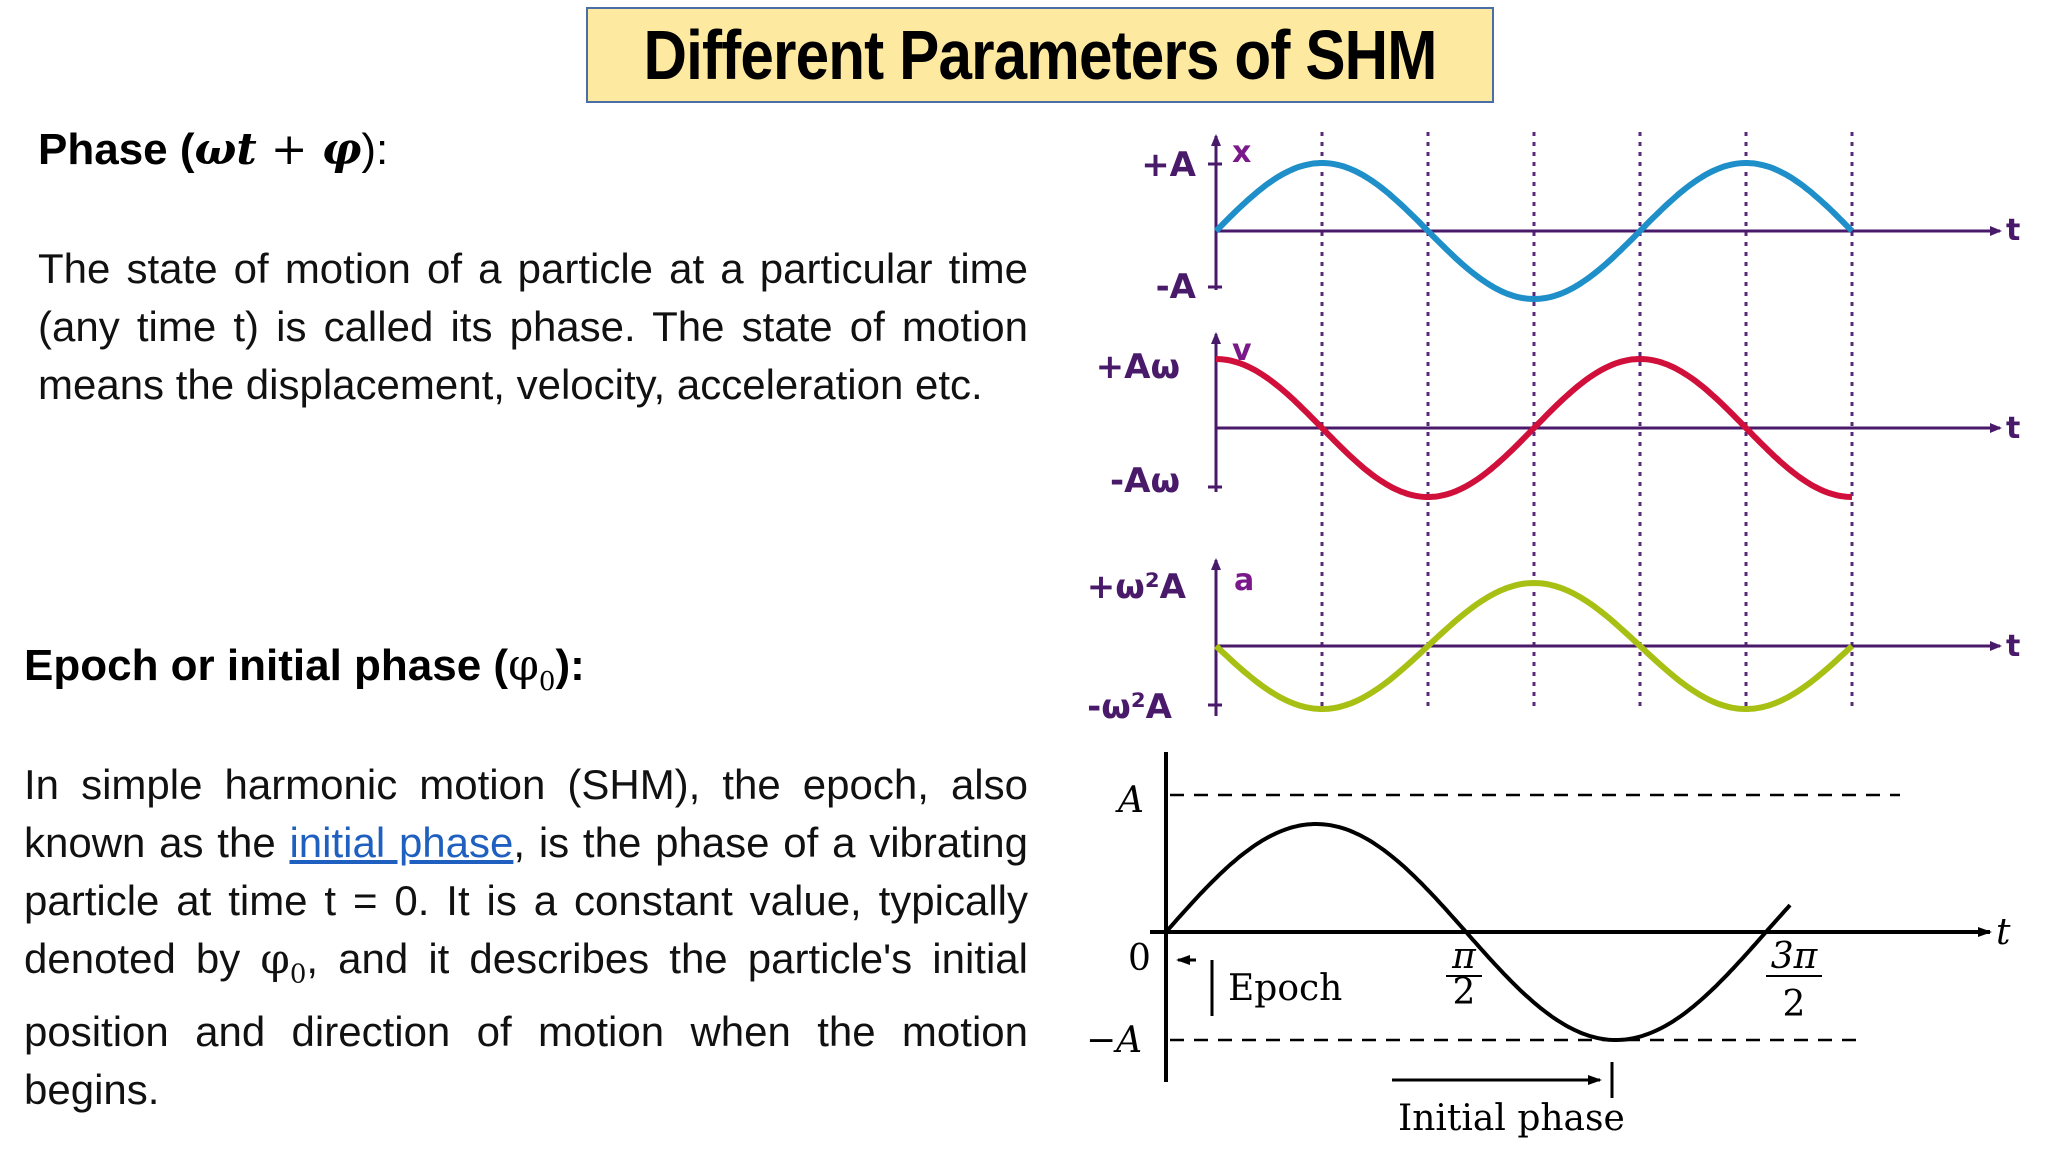 This screenshot has width=2048, height=1152. Describe the element at coordinates (523, 665) in the screenshot. I see `epoch-heading-phi: φ` at that location.